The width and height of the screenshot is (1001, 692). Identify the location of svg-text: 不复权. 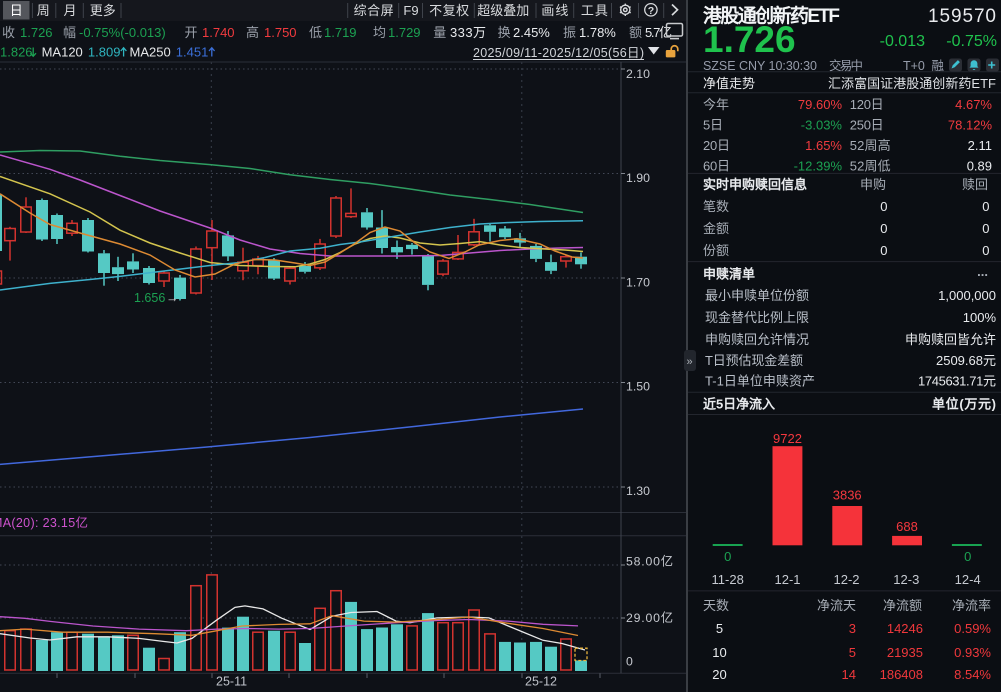
(449, 10).